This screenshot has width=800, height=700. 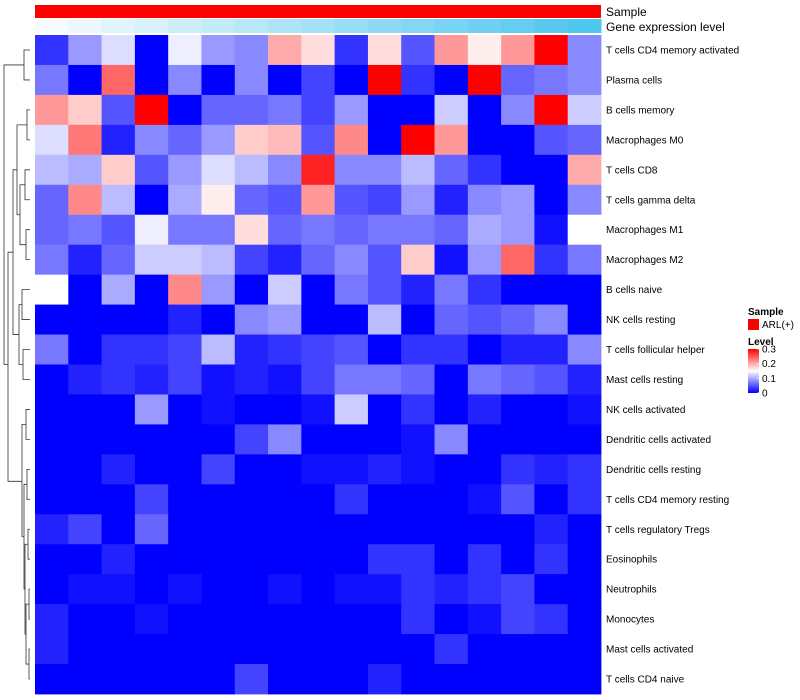 I want to click on legend-level-ticks: 0.3 0.2 0.1 0, so click(x=766, y=372).